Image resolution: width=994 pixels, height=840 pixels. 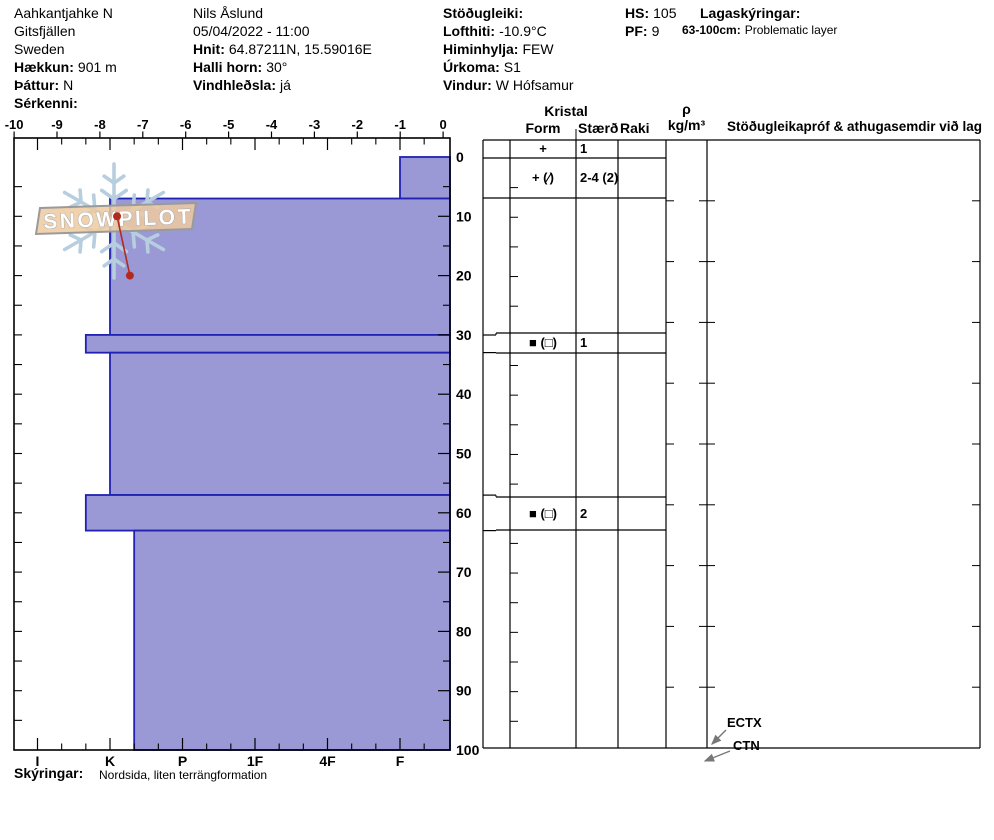 I want to click on density-unit-header: kg/m³, so click(x=686, y=125).